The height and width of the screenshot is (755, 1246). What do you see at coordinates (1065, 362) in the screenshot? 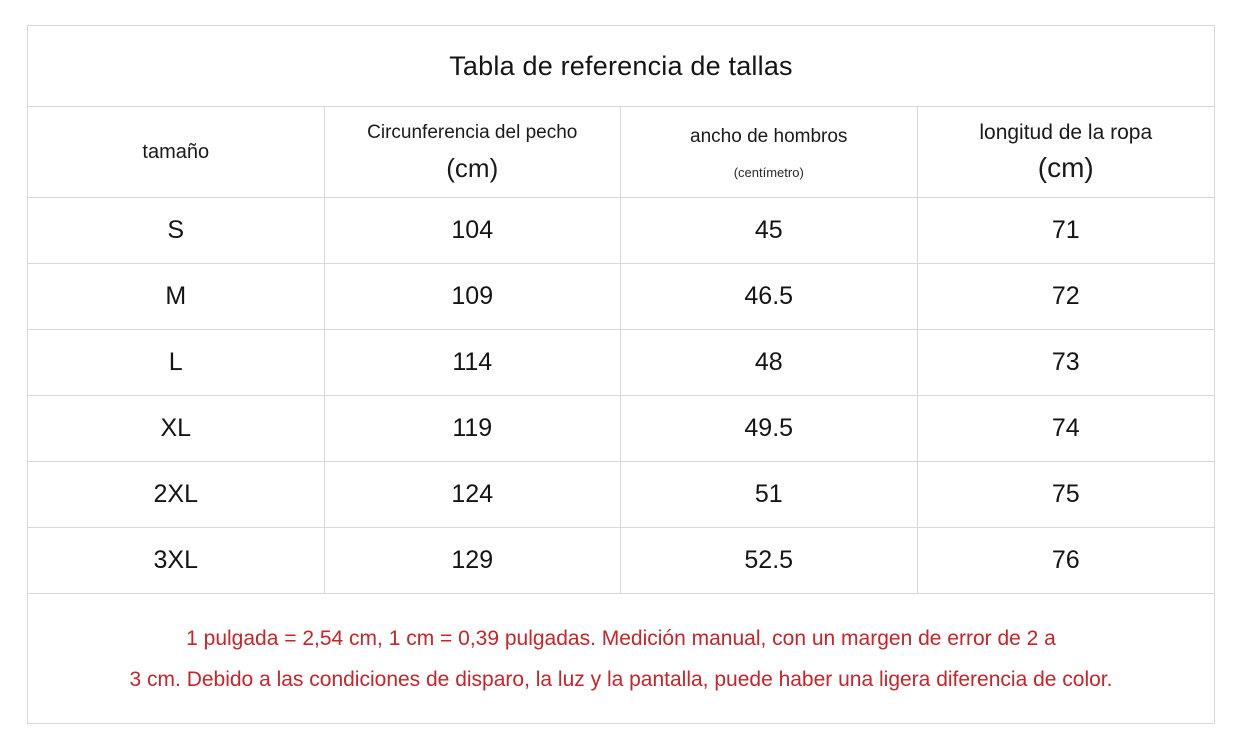
I see `length-value: 73` at bounding box center [1065, 362].